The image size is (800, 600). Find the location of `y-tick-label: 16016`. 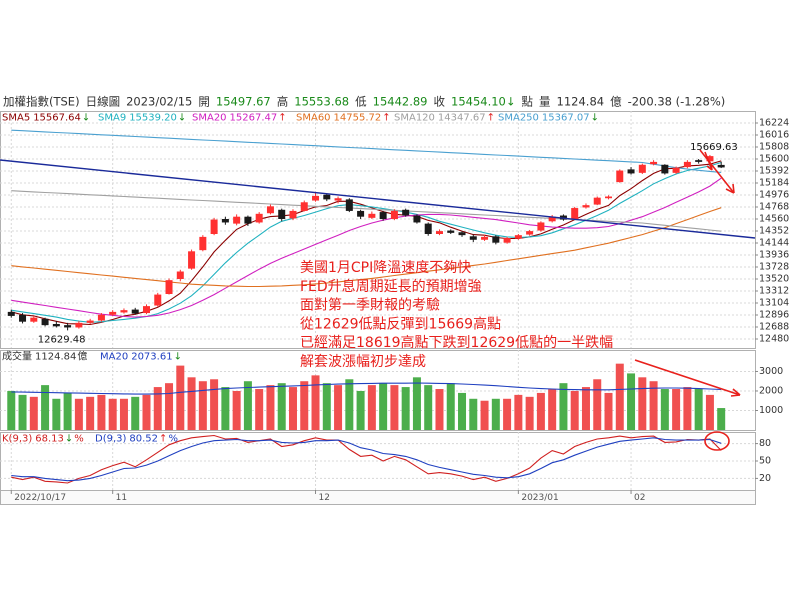

y-tick-label: 16016 is located at coordinates (774, 135).